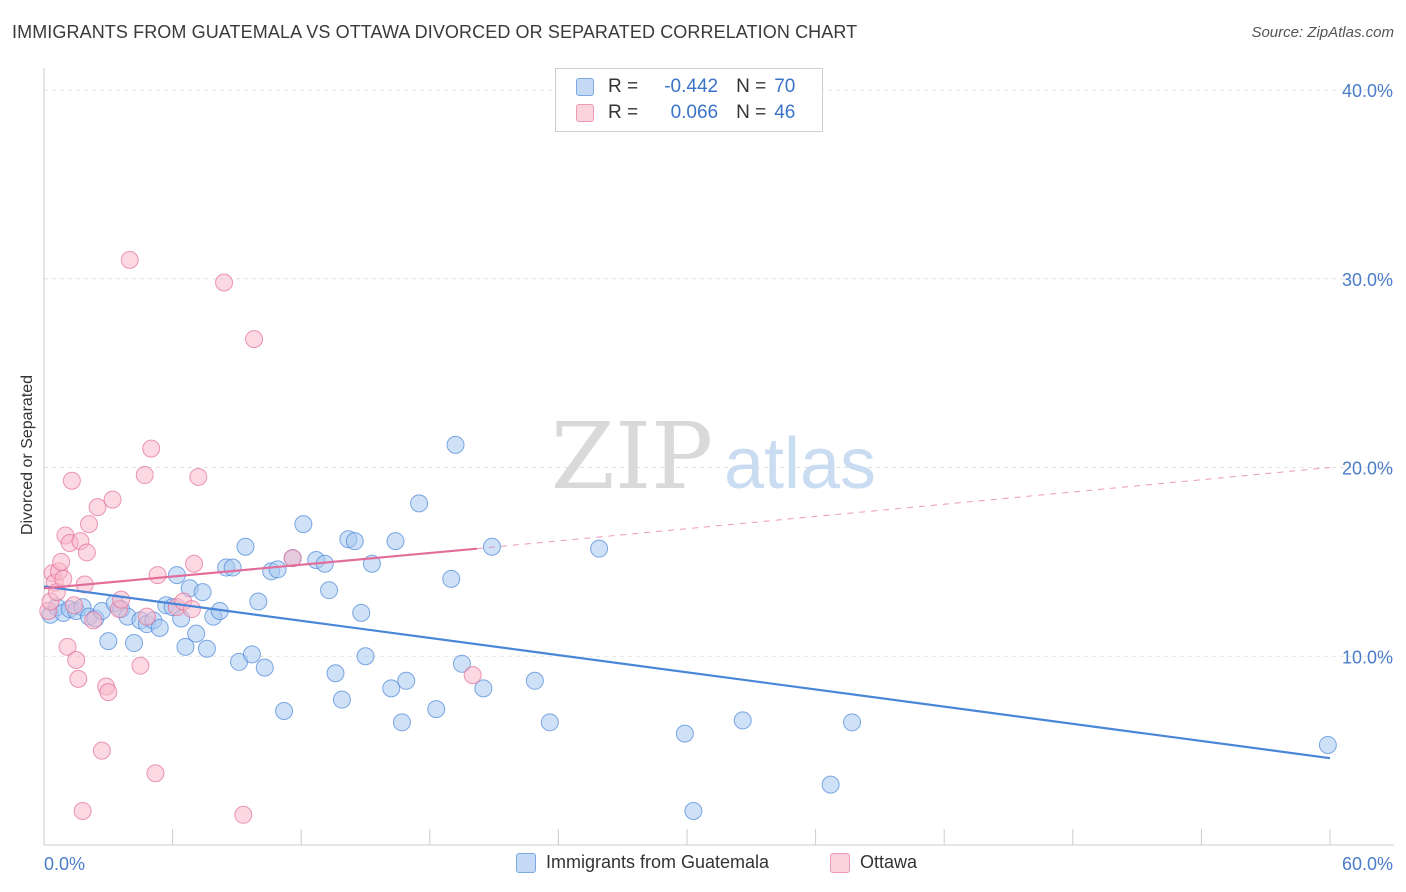 This screenshot has height=892, width=1406. What do you see at coordinates (800, 464) in the screenshot?
I see `watermark-atlas: atlas` at bounding box center [800, 464].